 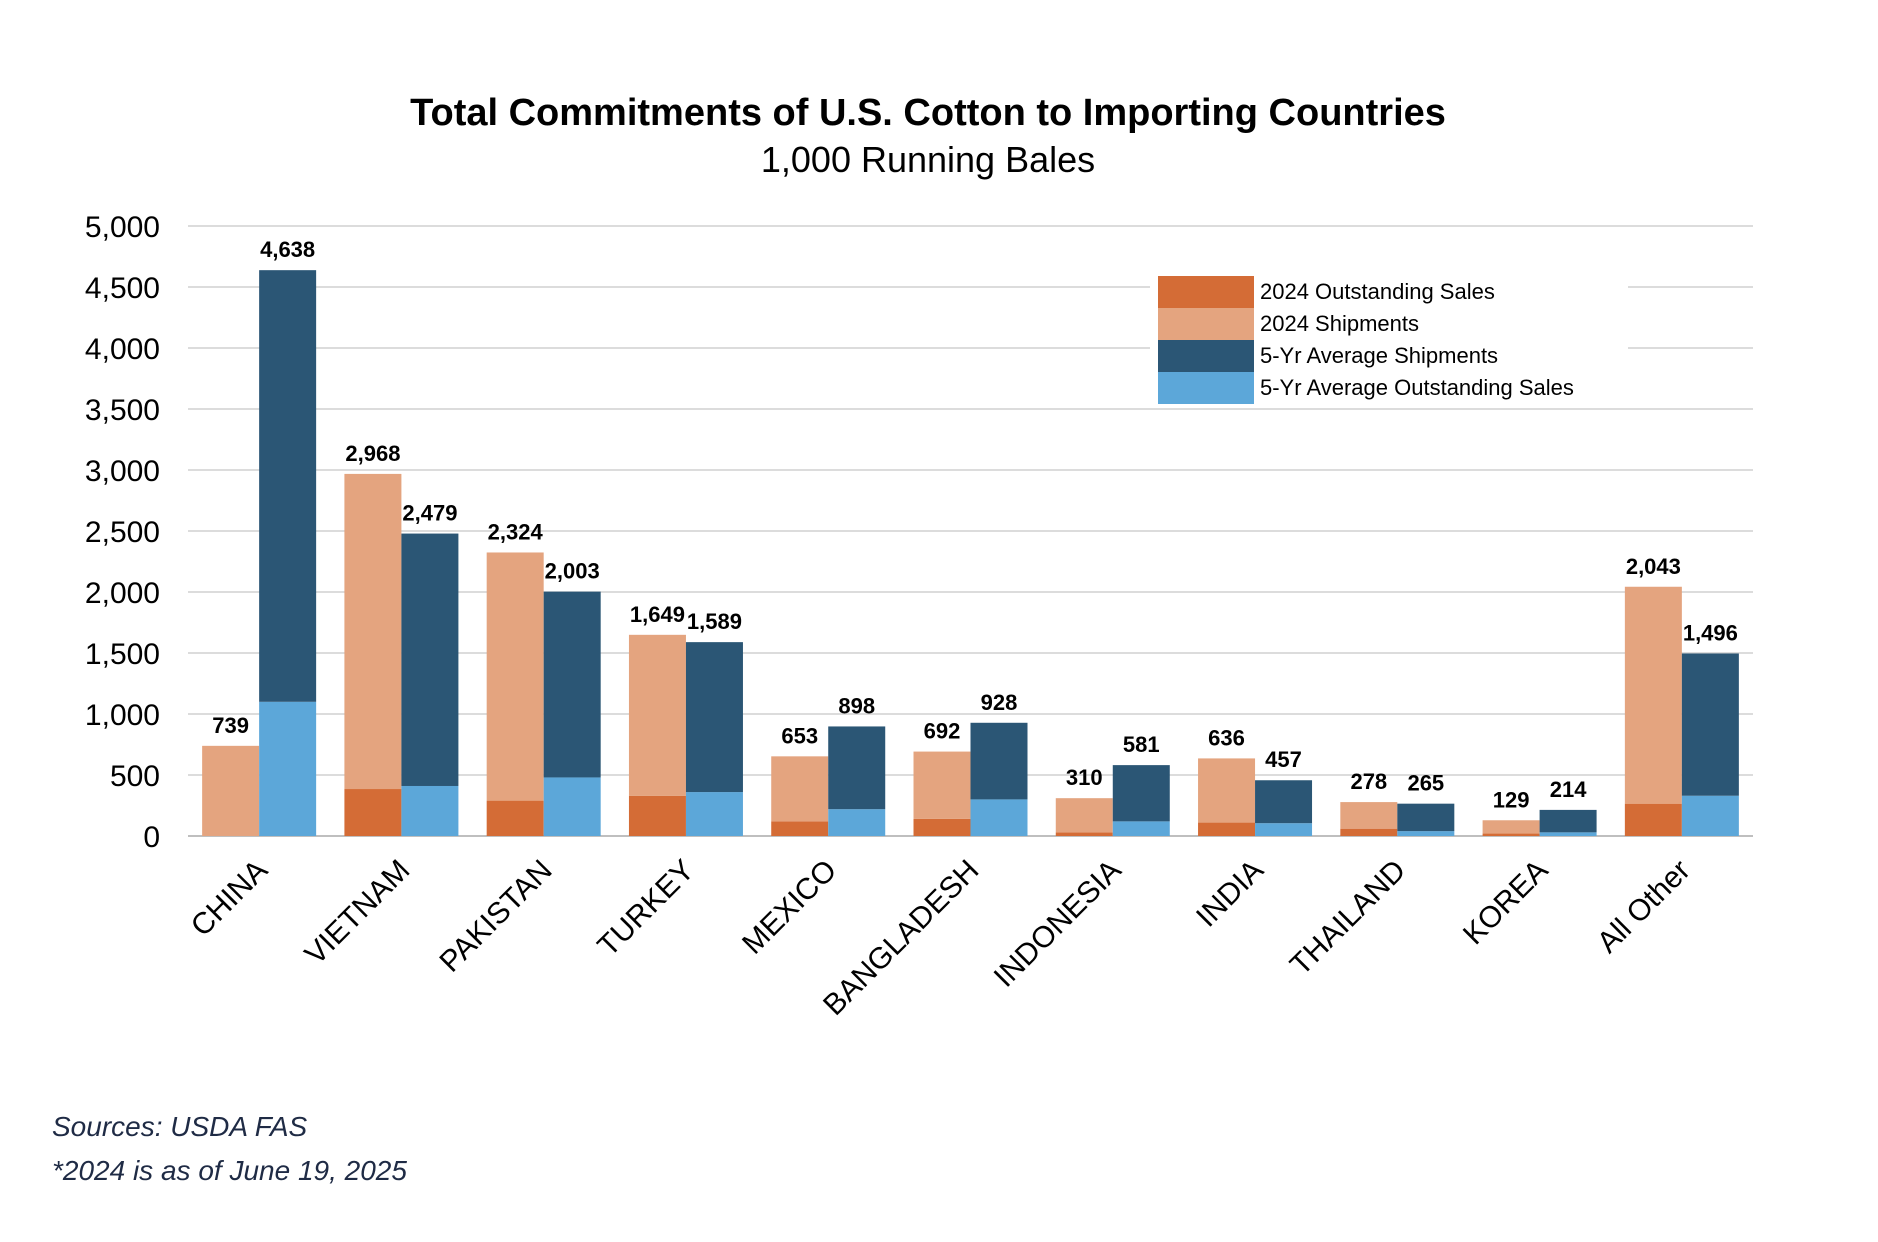 I want to click on data-label: 278, so click(x=1368, y=781).